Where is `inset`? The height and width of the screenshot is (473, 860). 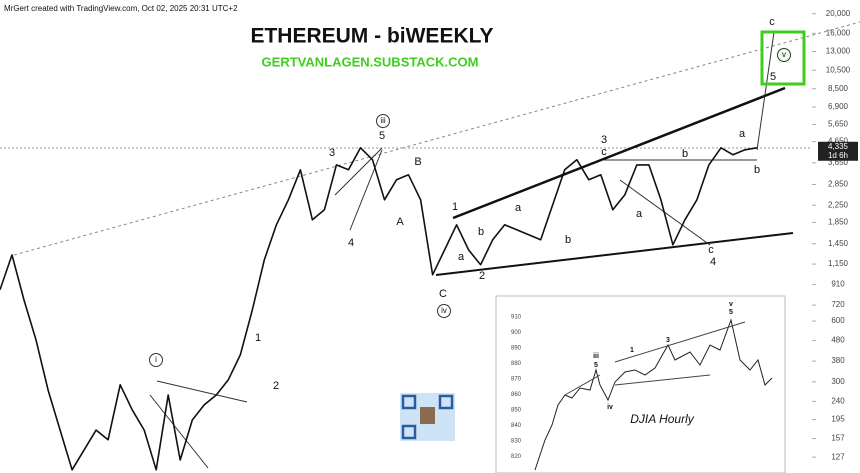 inset is located at coordinates (640, 384).